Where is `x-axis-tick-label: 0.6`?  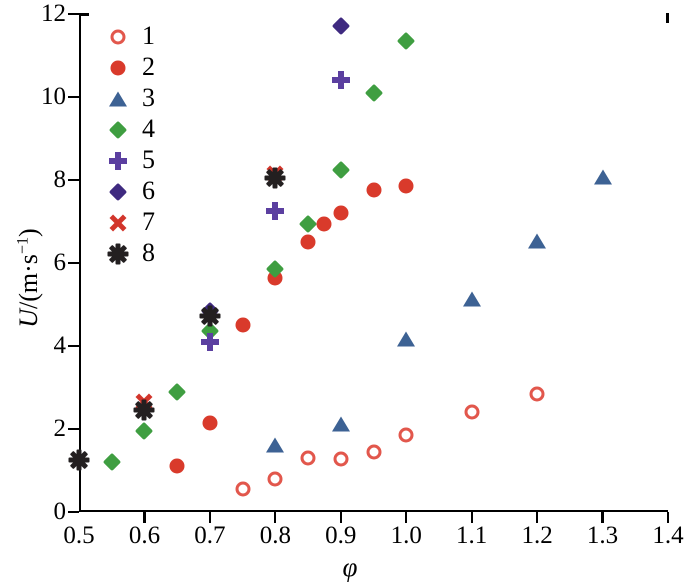 x-axis-tick-label: 0.6 is located at coordinates (144, 535).